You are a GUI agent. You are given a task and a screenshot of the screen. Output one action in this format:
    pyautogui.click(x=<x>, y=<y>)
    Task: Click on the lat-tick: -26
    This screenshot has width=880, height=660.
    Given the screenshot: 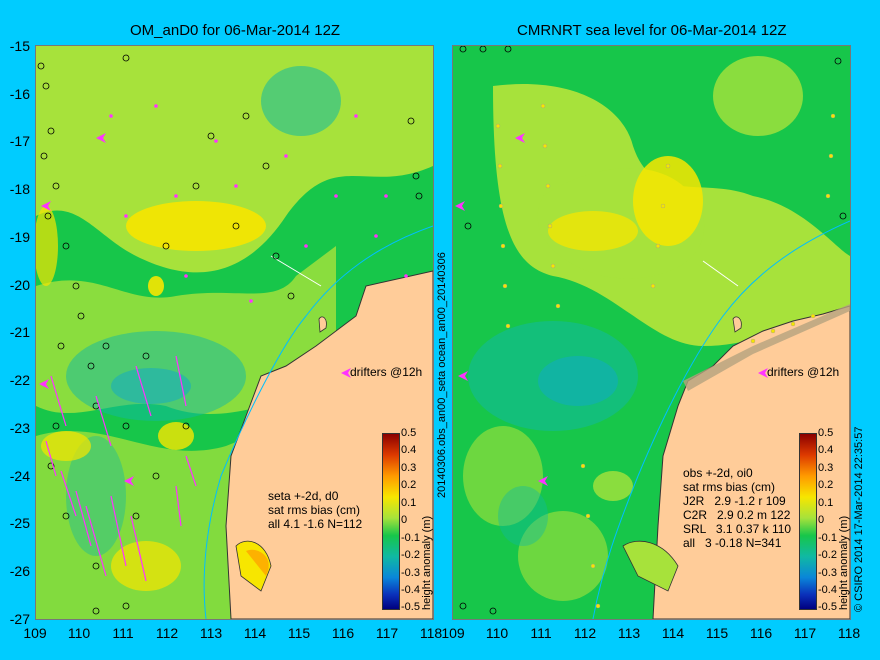 What is the action you would take?
    pyautogui.click(x=19, y=571)
    